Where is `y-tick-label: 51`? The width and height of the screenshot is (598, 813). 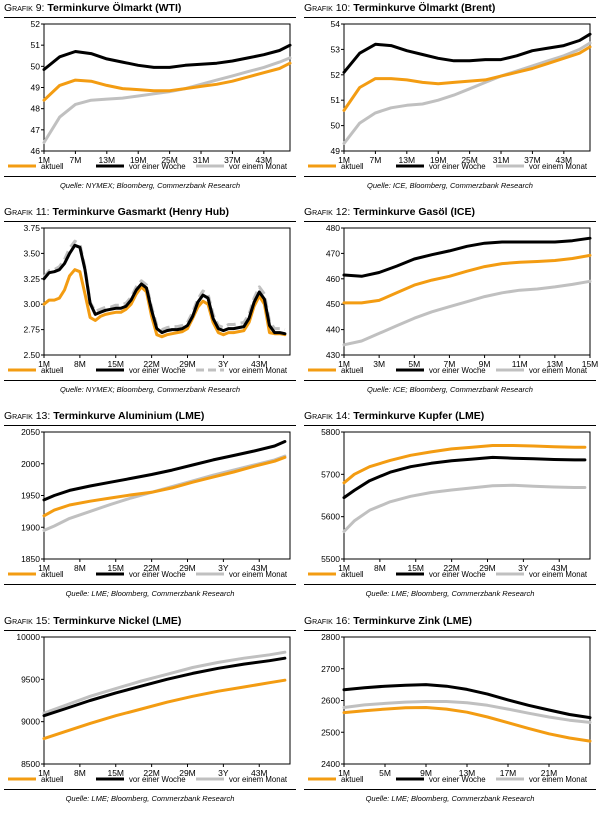 y-tick-label: 51 is located at coordinates (36, 45).